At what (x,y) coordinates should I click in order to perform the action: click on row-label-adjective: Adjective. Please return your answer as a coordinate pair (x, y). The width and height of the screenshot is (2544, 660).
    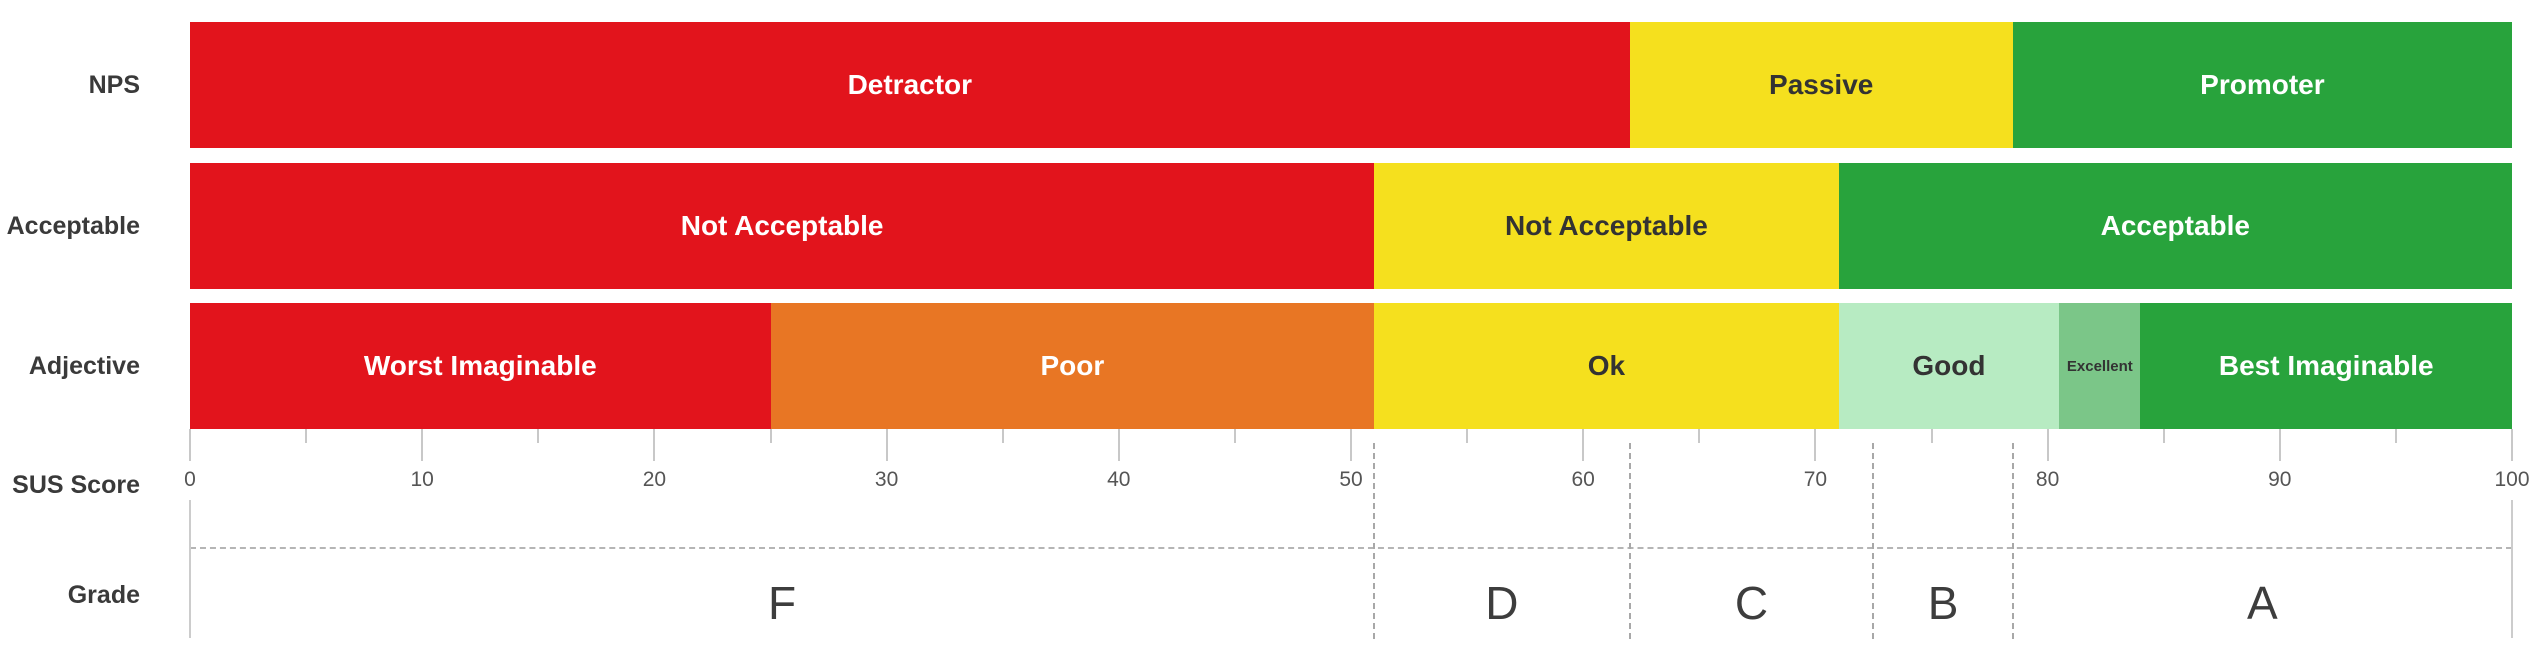
    Looking at the image, I should click on (84, 366).